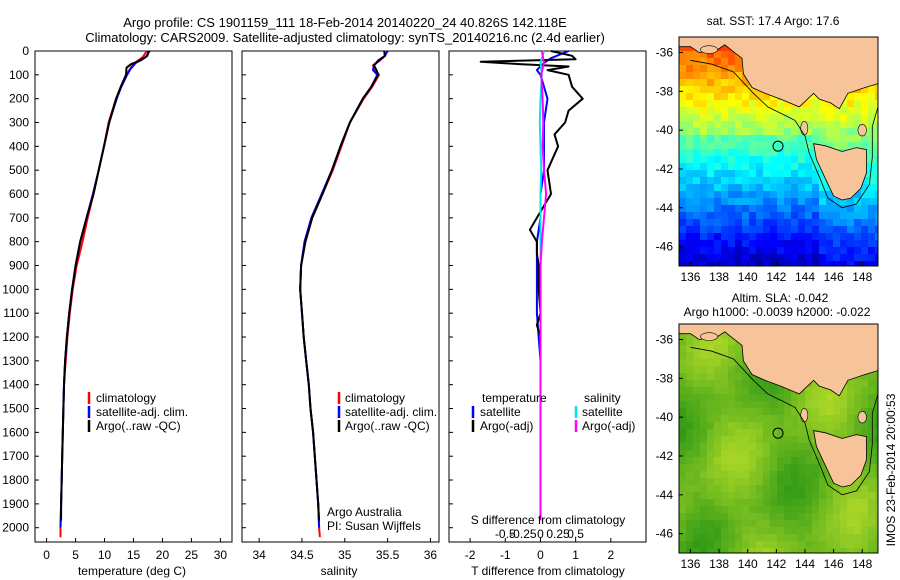  Describe the element at coordinates (862, 130) in the screenshot. I see `land-island` at that location.